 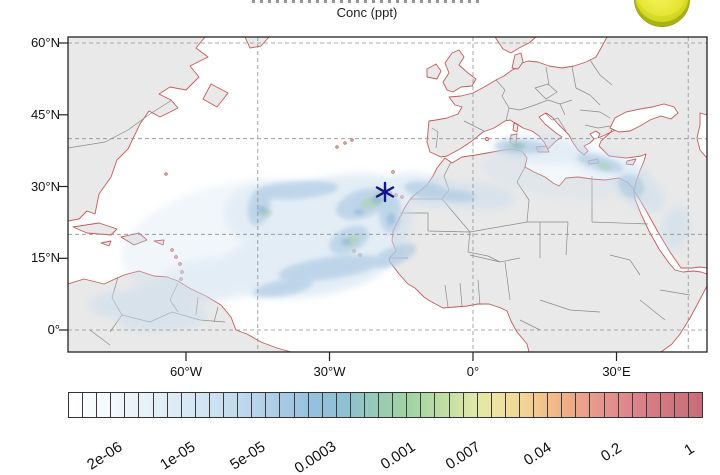 I want to click on island-corsica, so click(x=515, y=127).